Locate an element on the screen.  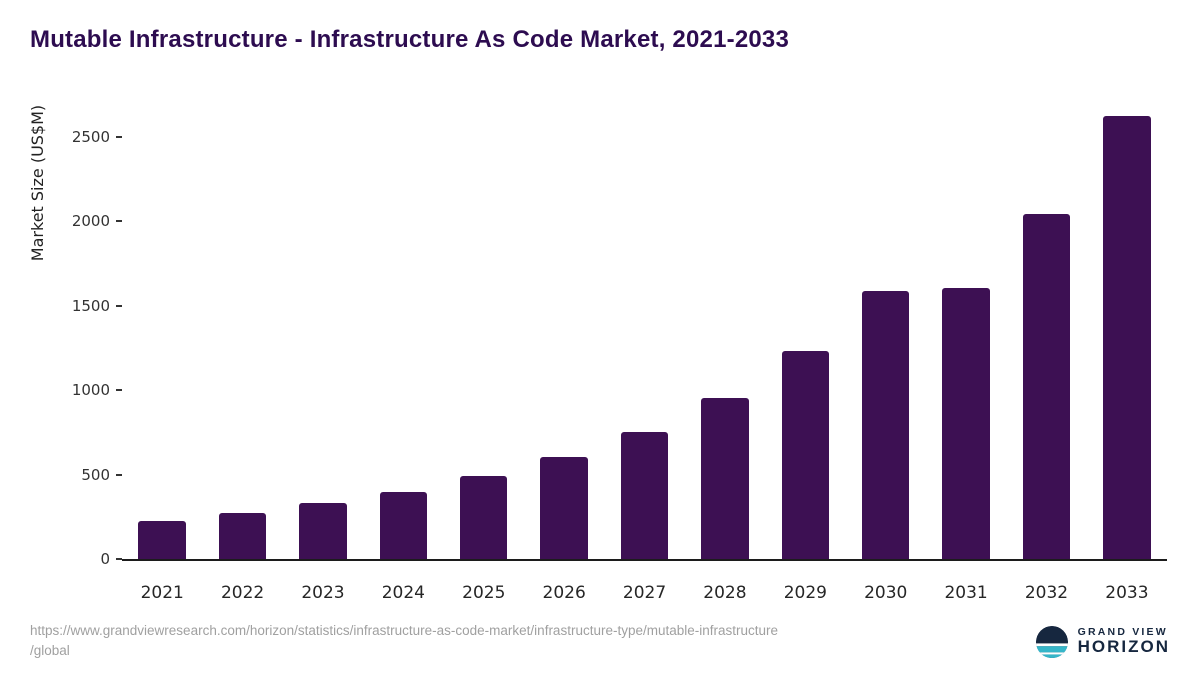
y-tick-label: 0 is located at coordinates (105, 559).